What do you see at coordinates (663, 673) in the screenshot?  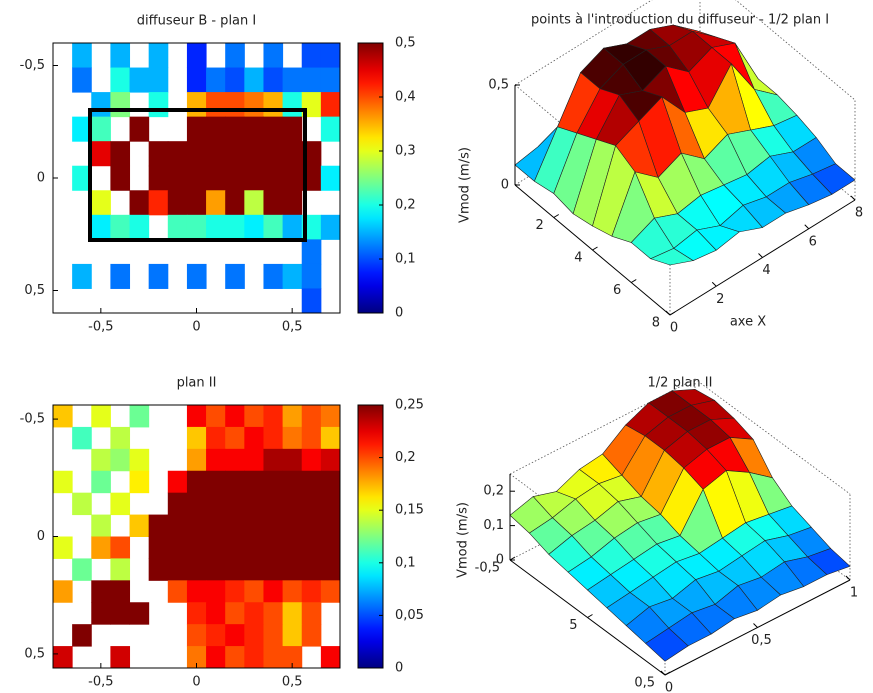 I see `x-tick` at bounding box center [663, 673].